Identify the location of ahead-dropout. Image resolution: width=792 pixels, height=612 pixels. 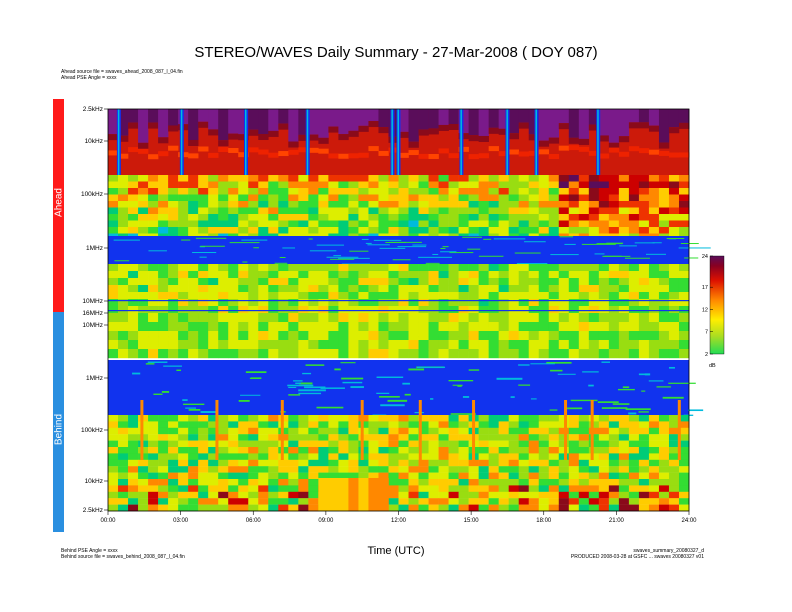
(507, 142).